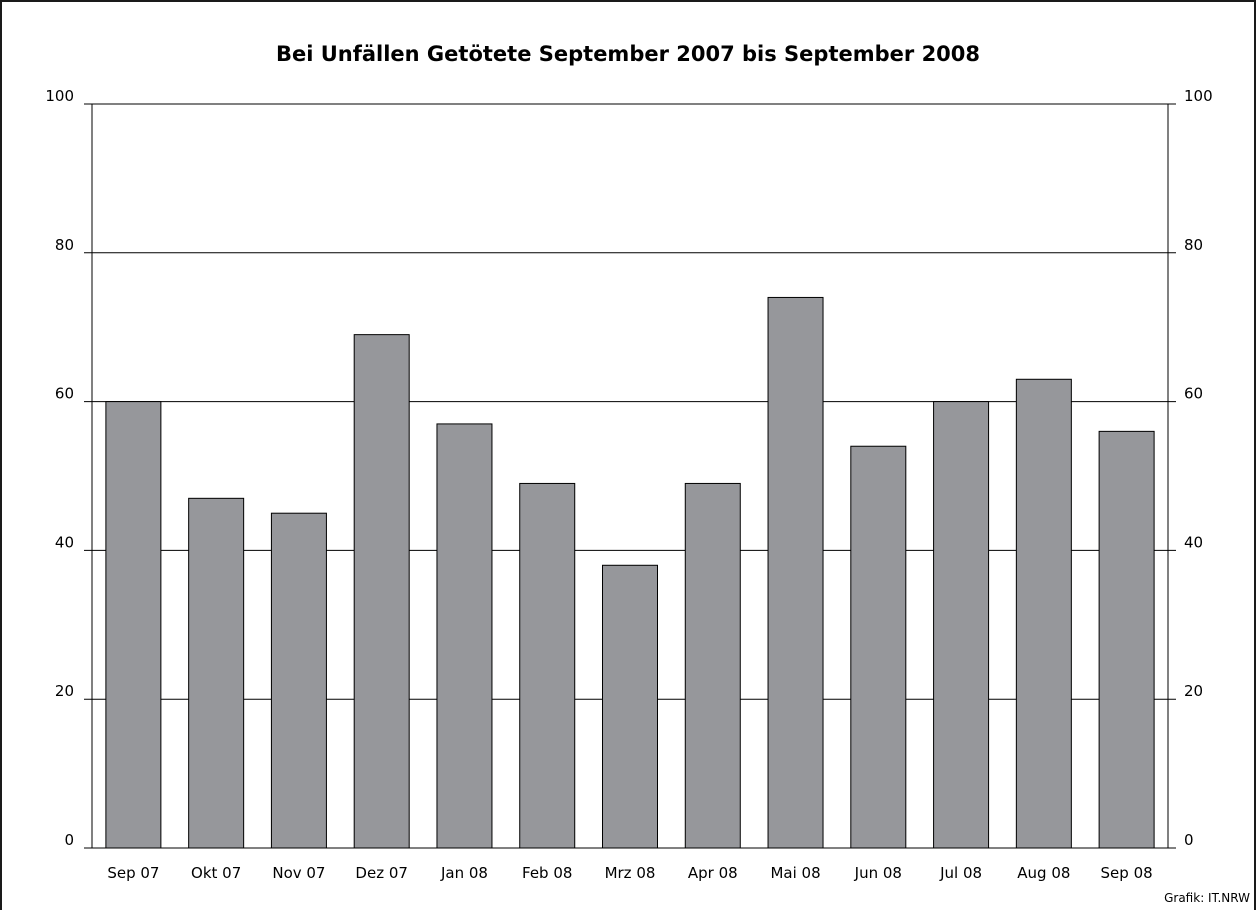  I want to click on y-tick-label-right: 40, so click(1193, 542).